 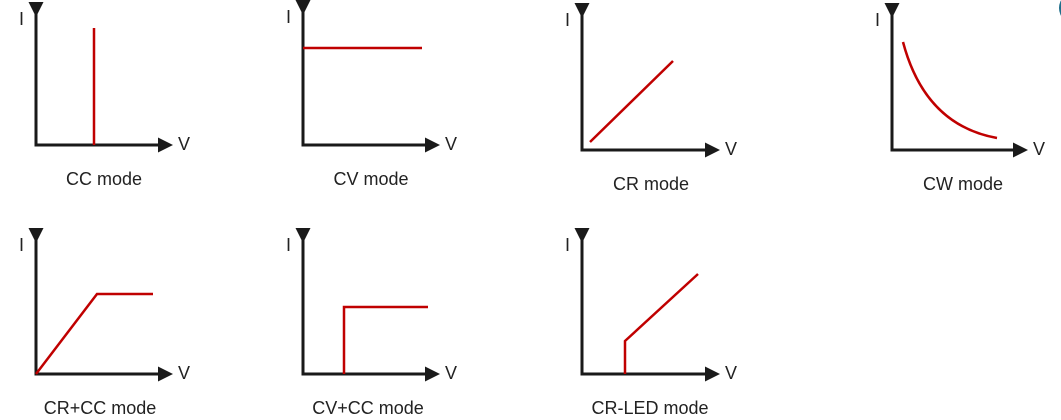 I want to click on caption: CV+CC mode, so click(x=368, y=408).